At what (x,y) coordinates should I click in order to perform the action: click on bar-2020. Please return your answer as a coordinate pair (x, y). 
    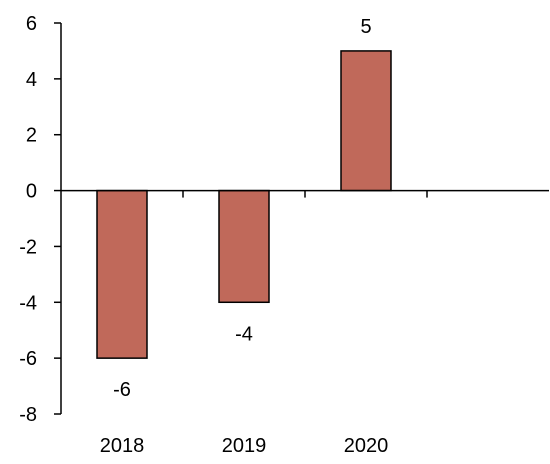
    Looking at the image, I should click on (366, 121).